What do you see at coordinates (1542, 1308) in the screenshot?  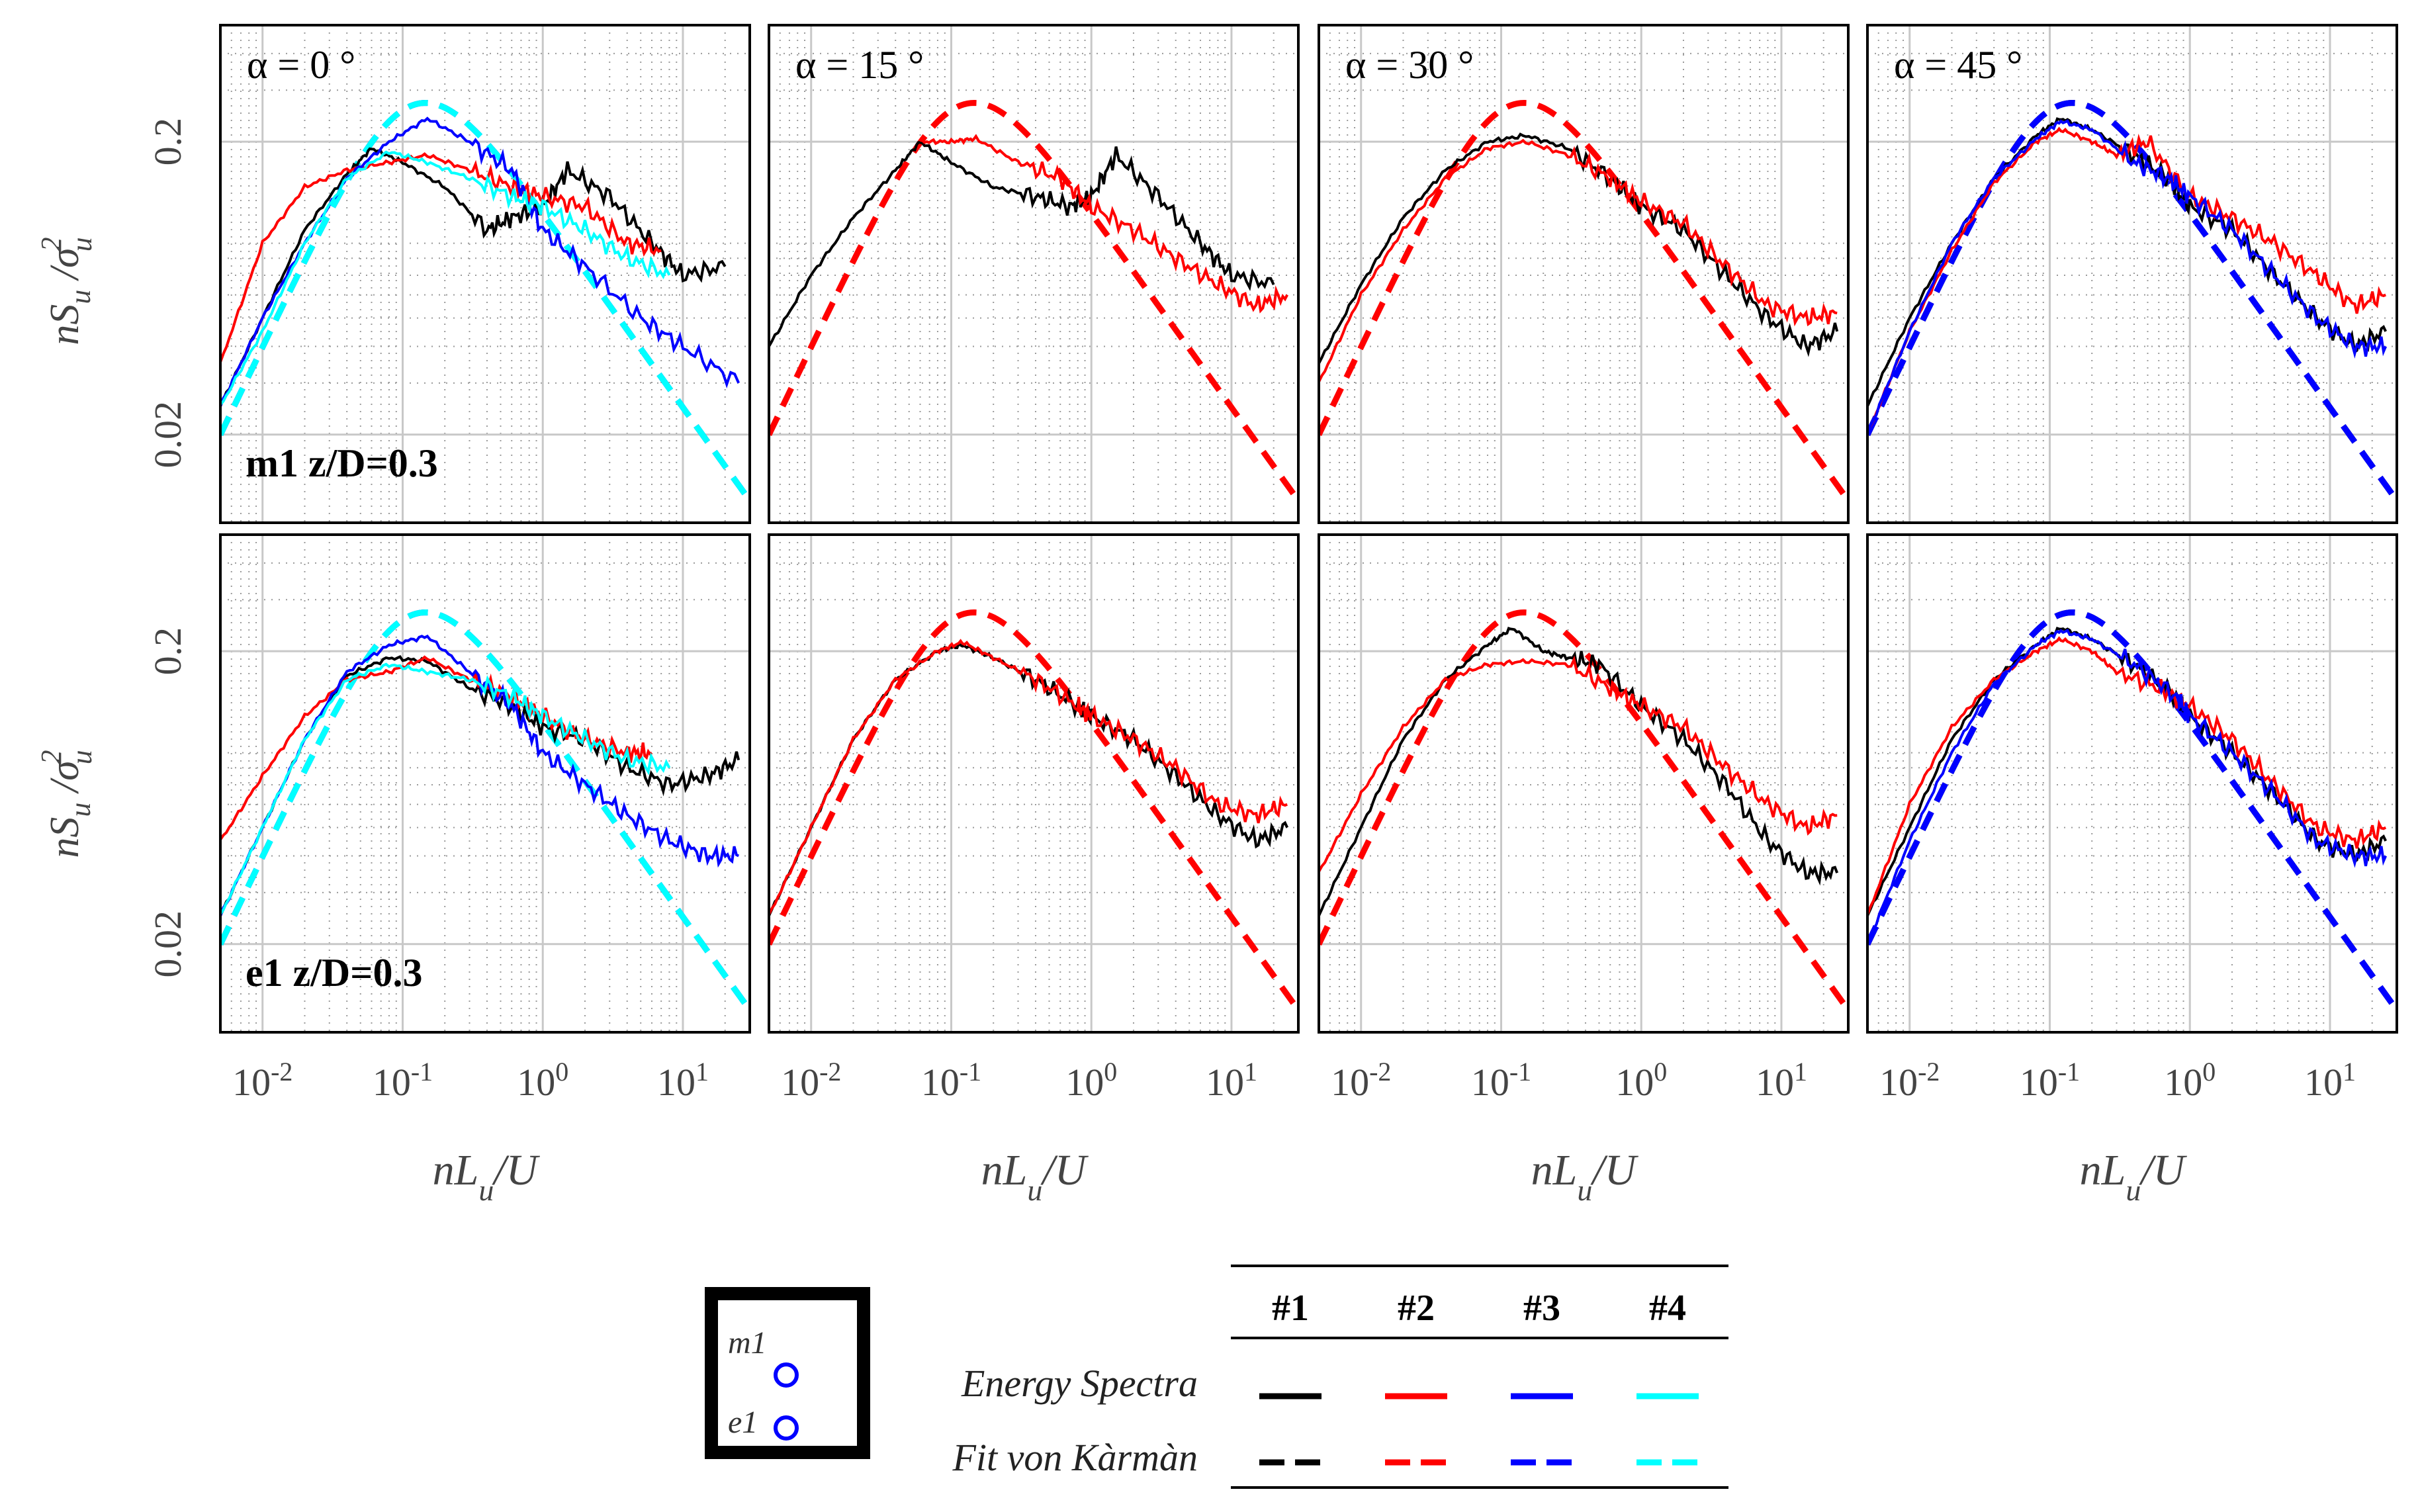 I see `legend-header-3: #3` at bounding box center [1542, 1308].